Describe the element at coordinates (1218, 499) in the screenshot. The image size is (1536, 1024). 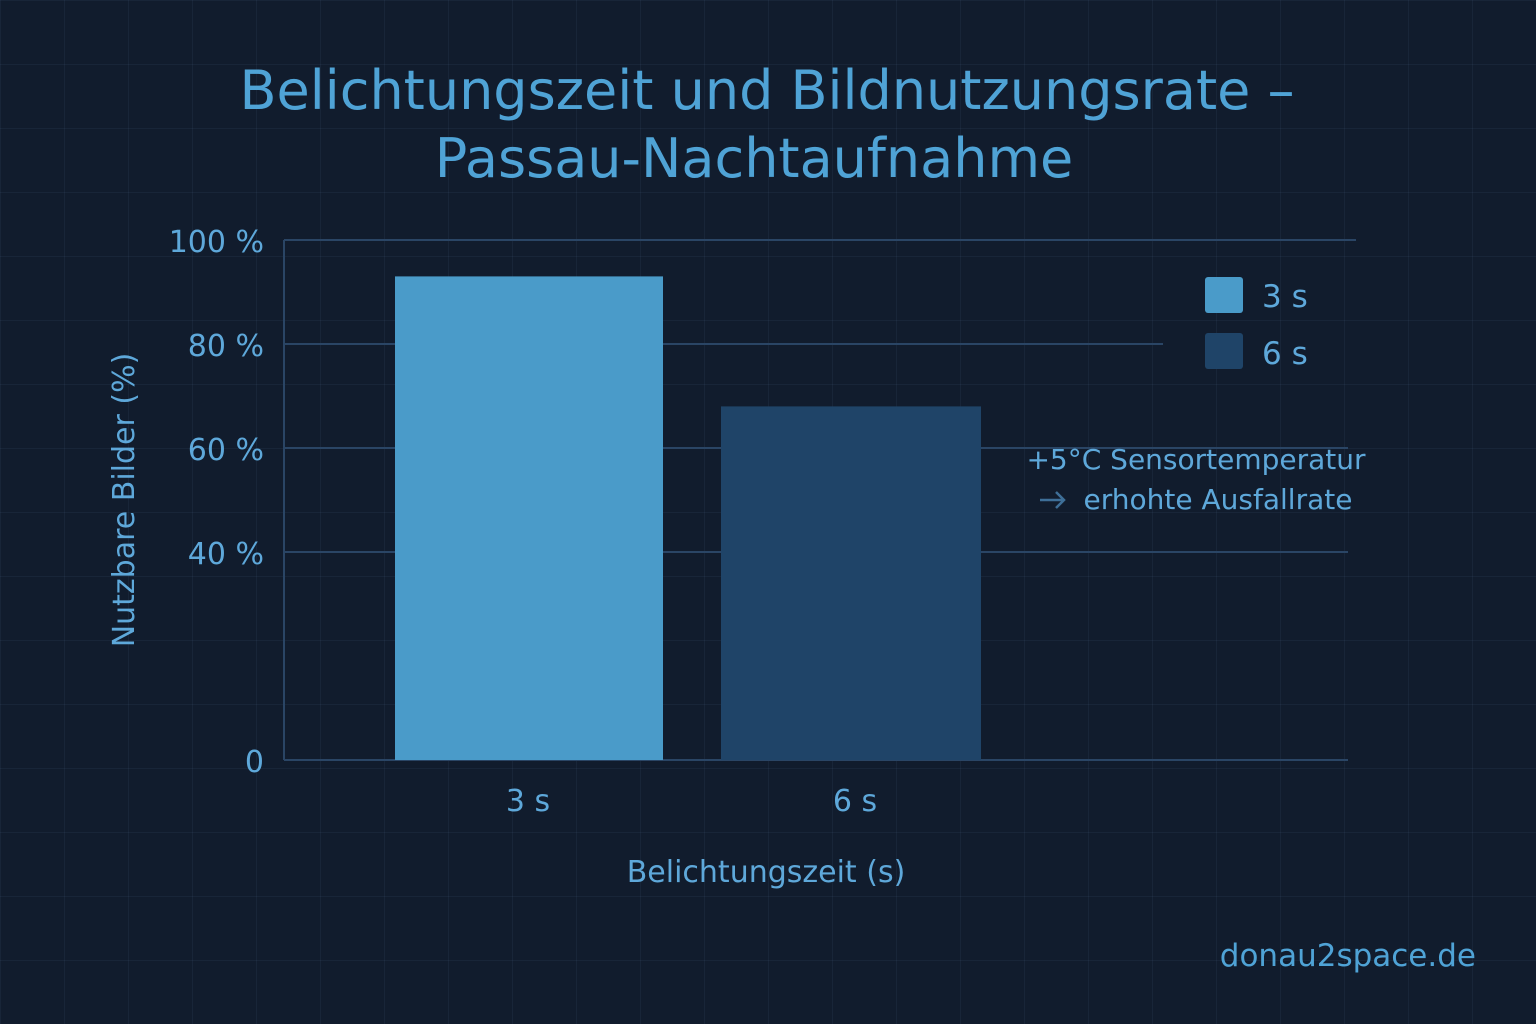
I see `annotation-line-2: erhohte Ausfallrate` at that location.